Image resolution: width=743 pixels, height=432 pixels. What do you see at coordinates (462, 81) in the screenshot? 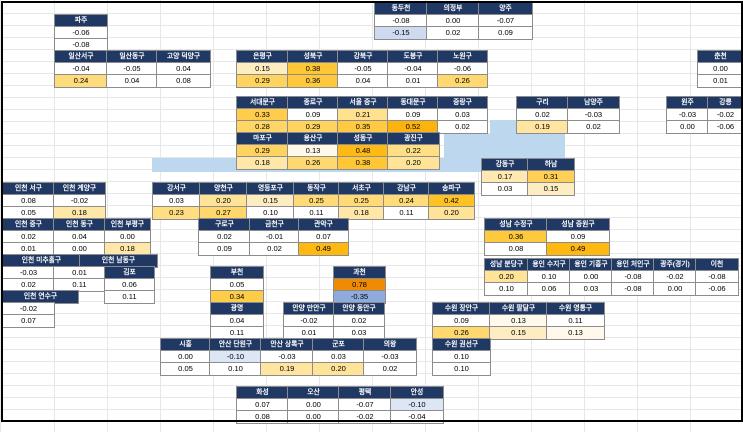
I see `seoul-north-value-1-4: 0.26` at bounding box center [462, 81].